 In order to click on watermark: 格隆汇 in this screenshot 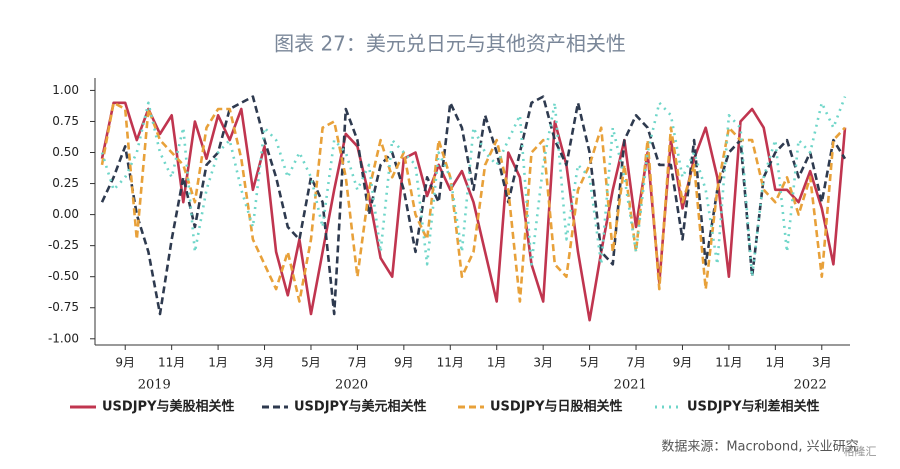, I will do `click(860, 451)`.